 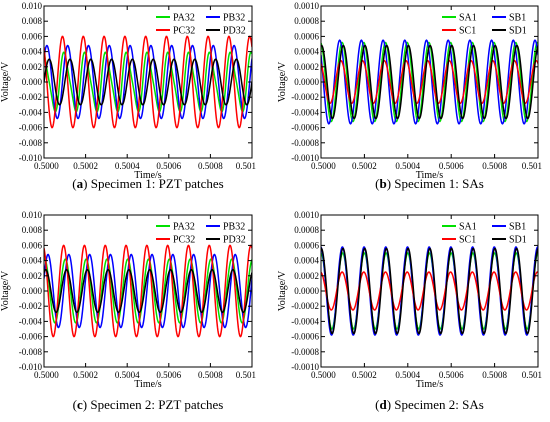 I want to click on panel-caption: (c) Specimen 2: PZT patches, so click(x=148, y=404).